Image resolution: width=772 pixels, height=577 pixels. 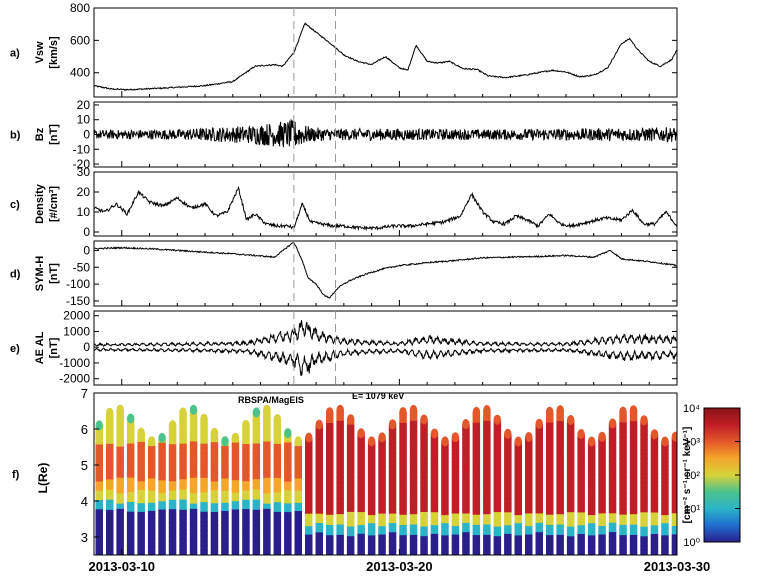 I want to click on x-tick-label: 2013-03-10, so click(x=122, y=566).